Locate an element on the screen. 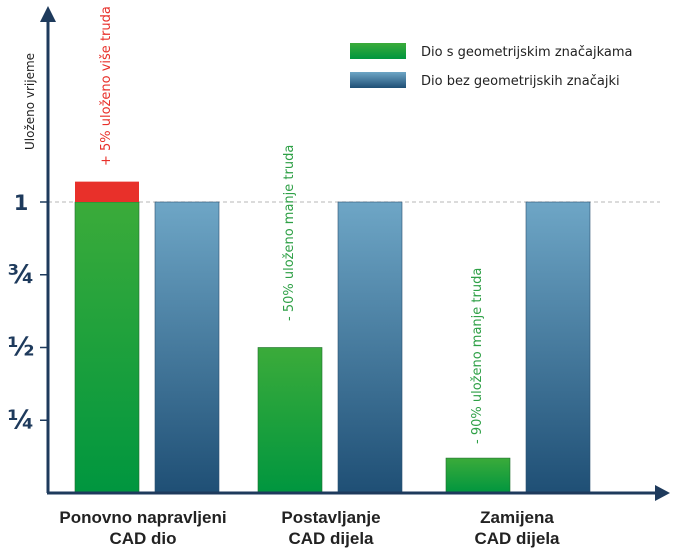  effort-annotation: - 90% uloženo manje truda is located at coordinates (477, 356).